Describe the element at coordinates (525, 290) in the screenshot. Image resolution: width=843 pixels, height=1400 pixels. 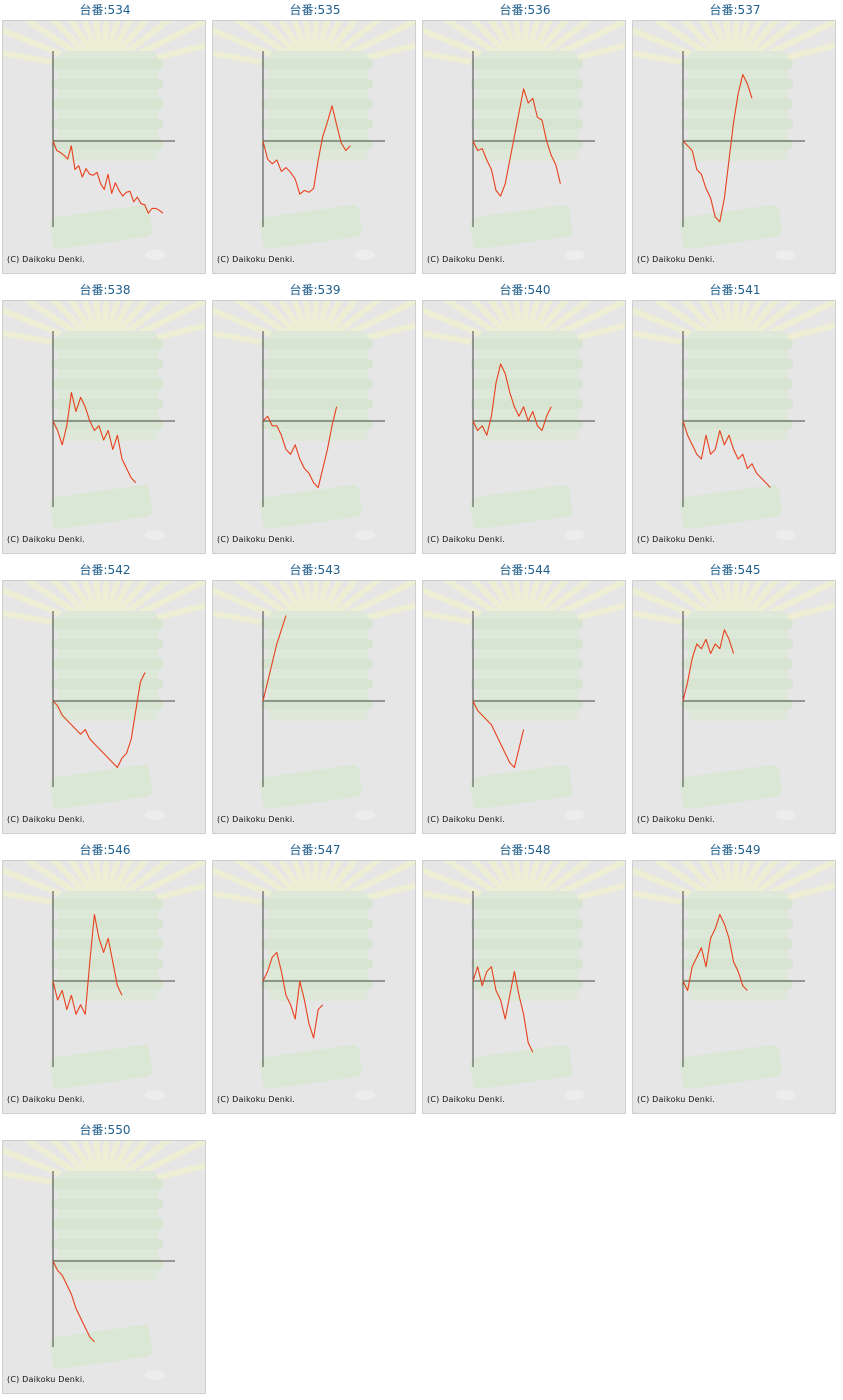
I see `machine-number-label: 台番:540` at that location.